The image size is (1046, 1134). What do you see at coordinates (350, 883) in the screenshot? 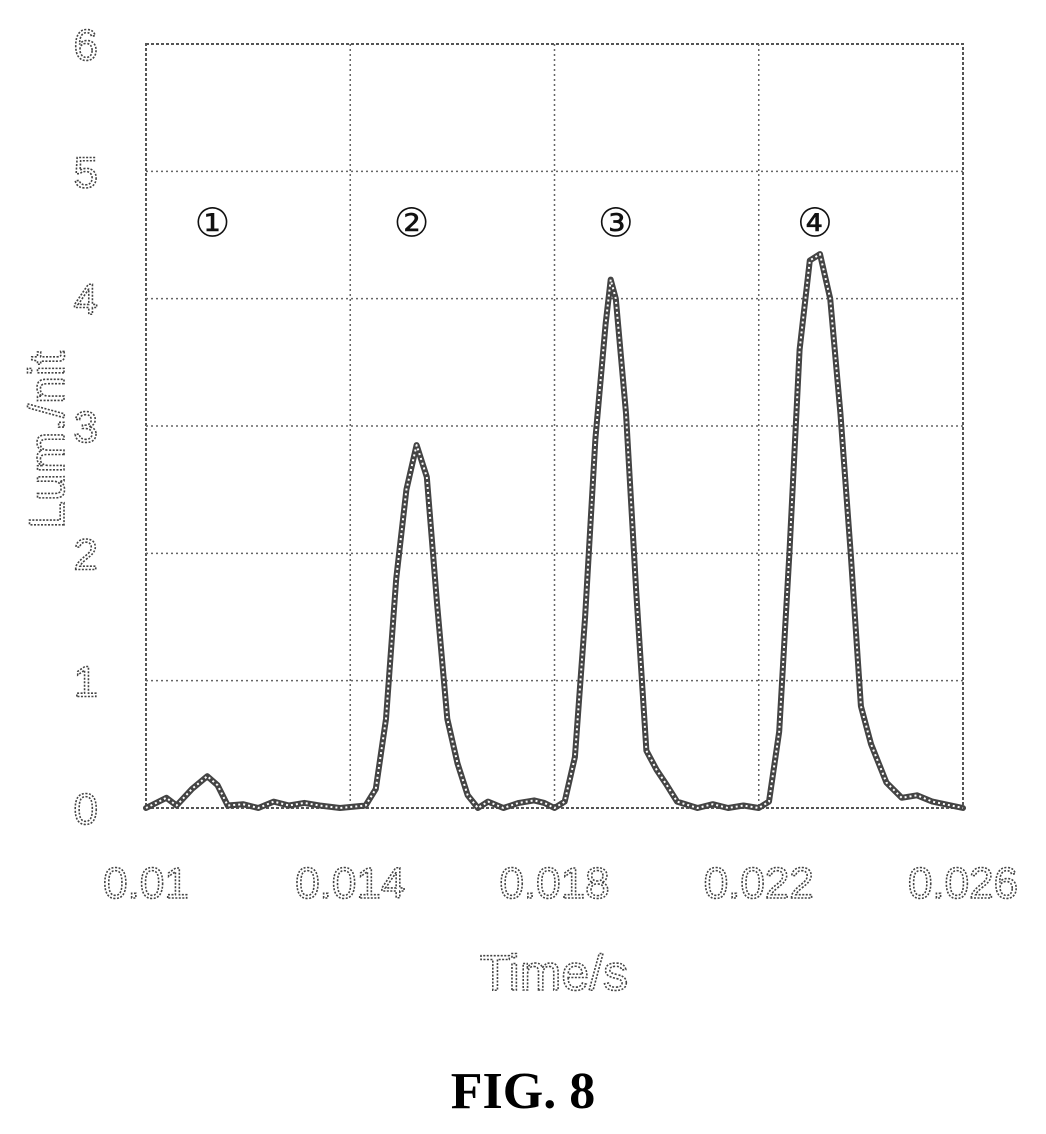
I see `x-tick-label: 0.014` at bounding box center [350, 883].